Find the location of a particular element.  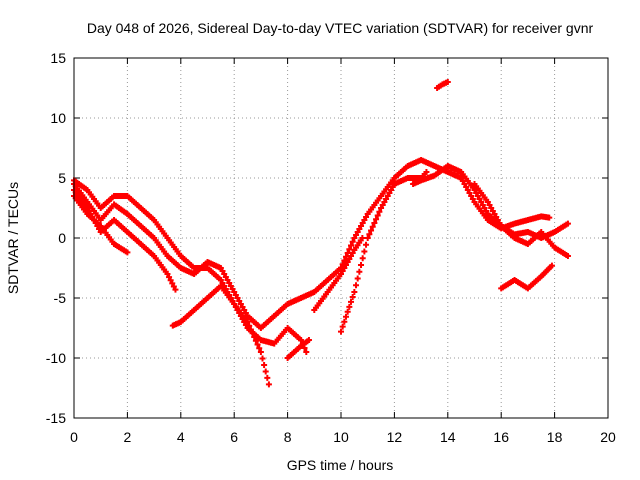

x-tick-label: 4 is located at coordinates (181, 437).